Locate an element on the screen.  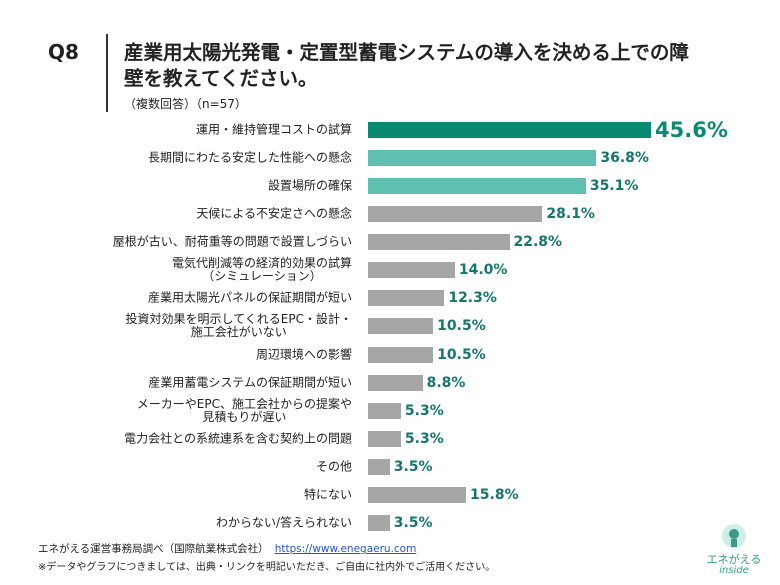
category-label: その他 is located at coordinates (333, 466).